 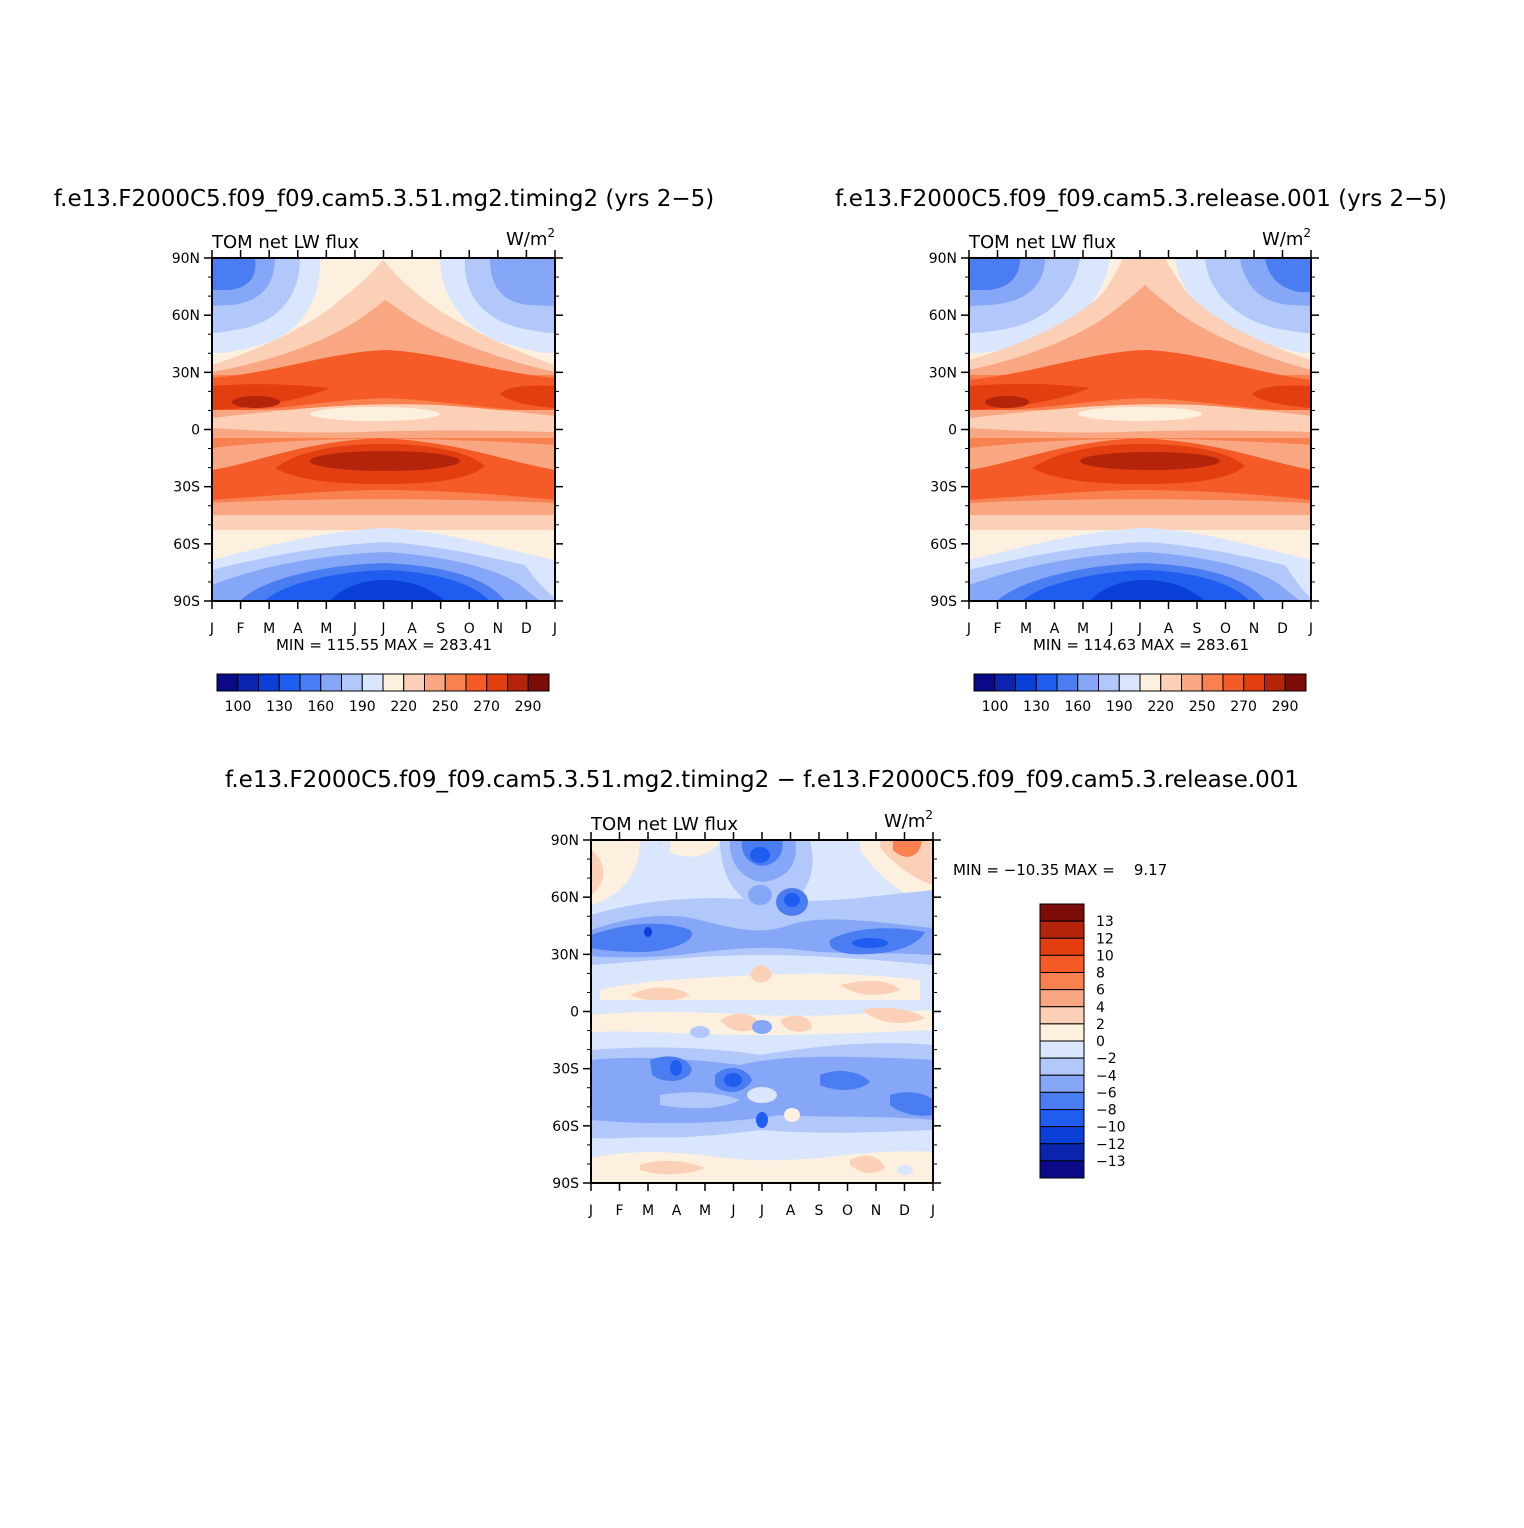 I want to click on colorbar-label: 250, so click(x=1202, y=707).